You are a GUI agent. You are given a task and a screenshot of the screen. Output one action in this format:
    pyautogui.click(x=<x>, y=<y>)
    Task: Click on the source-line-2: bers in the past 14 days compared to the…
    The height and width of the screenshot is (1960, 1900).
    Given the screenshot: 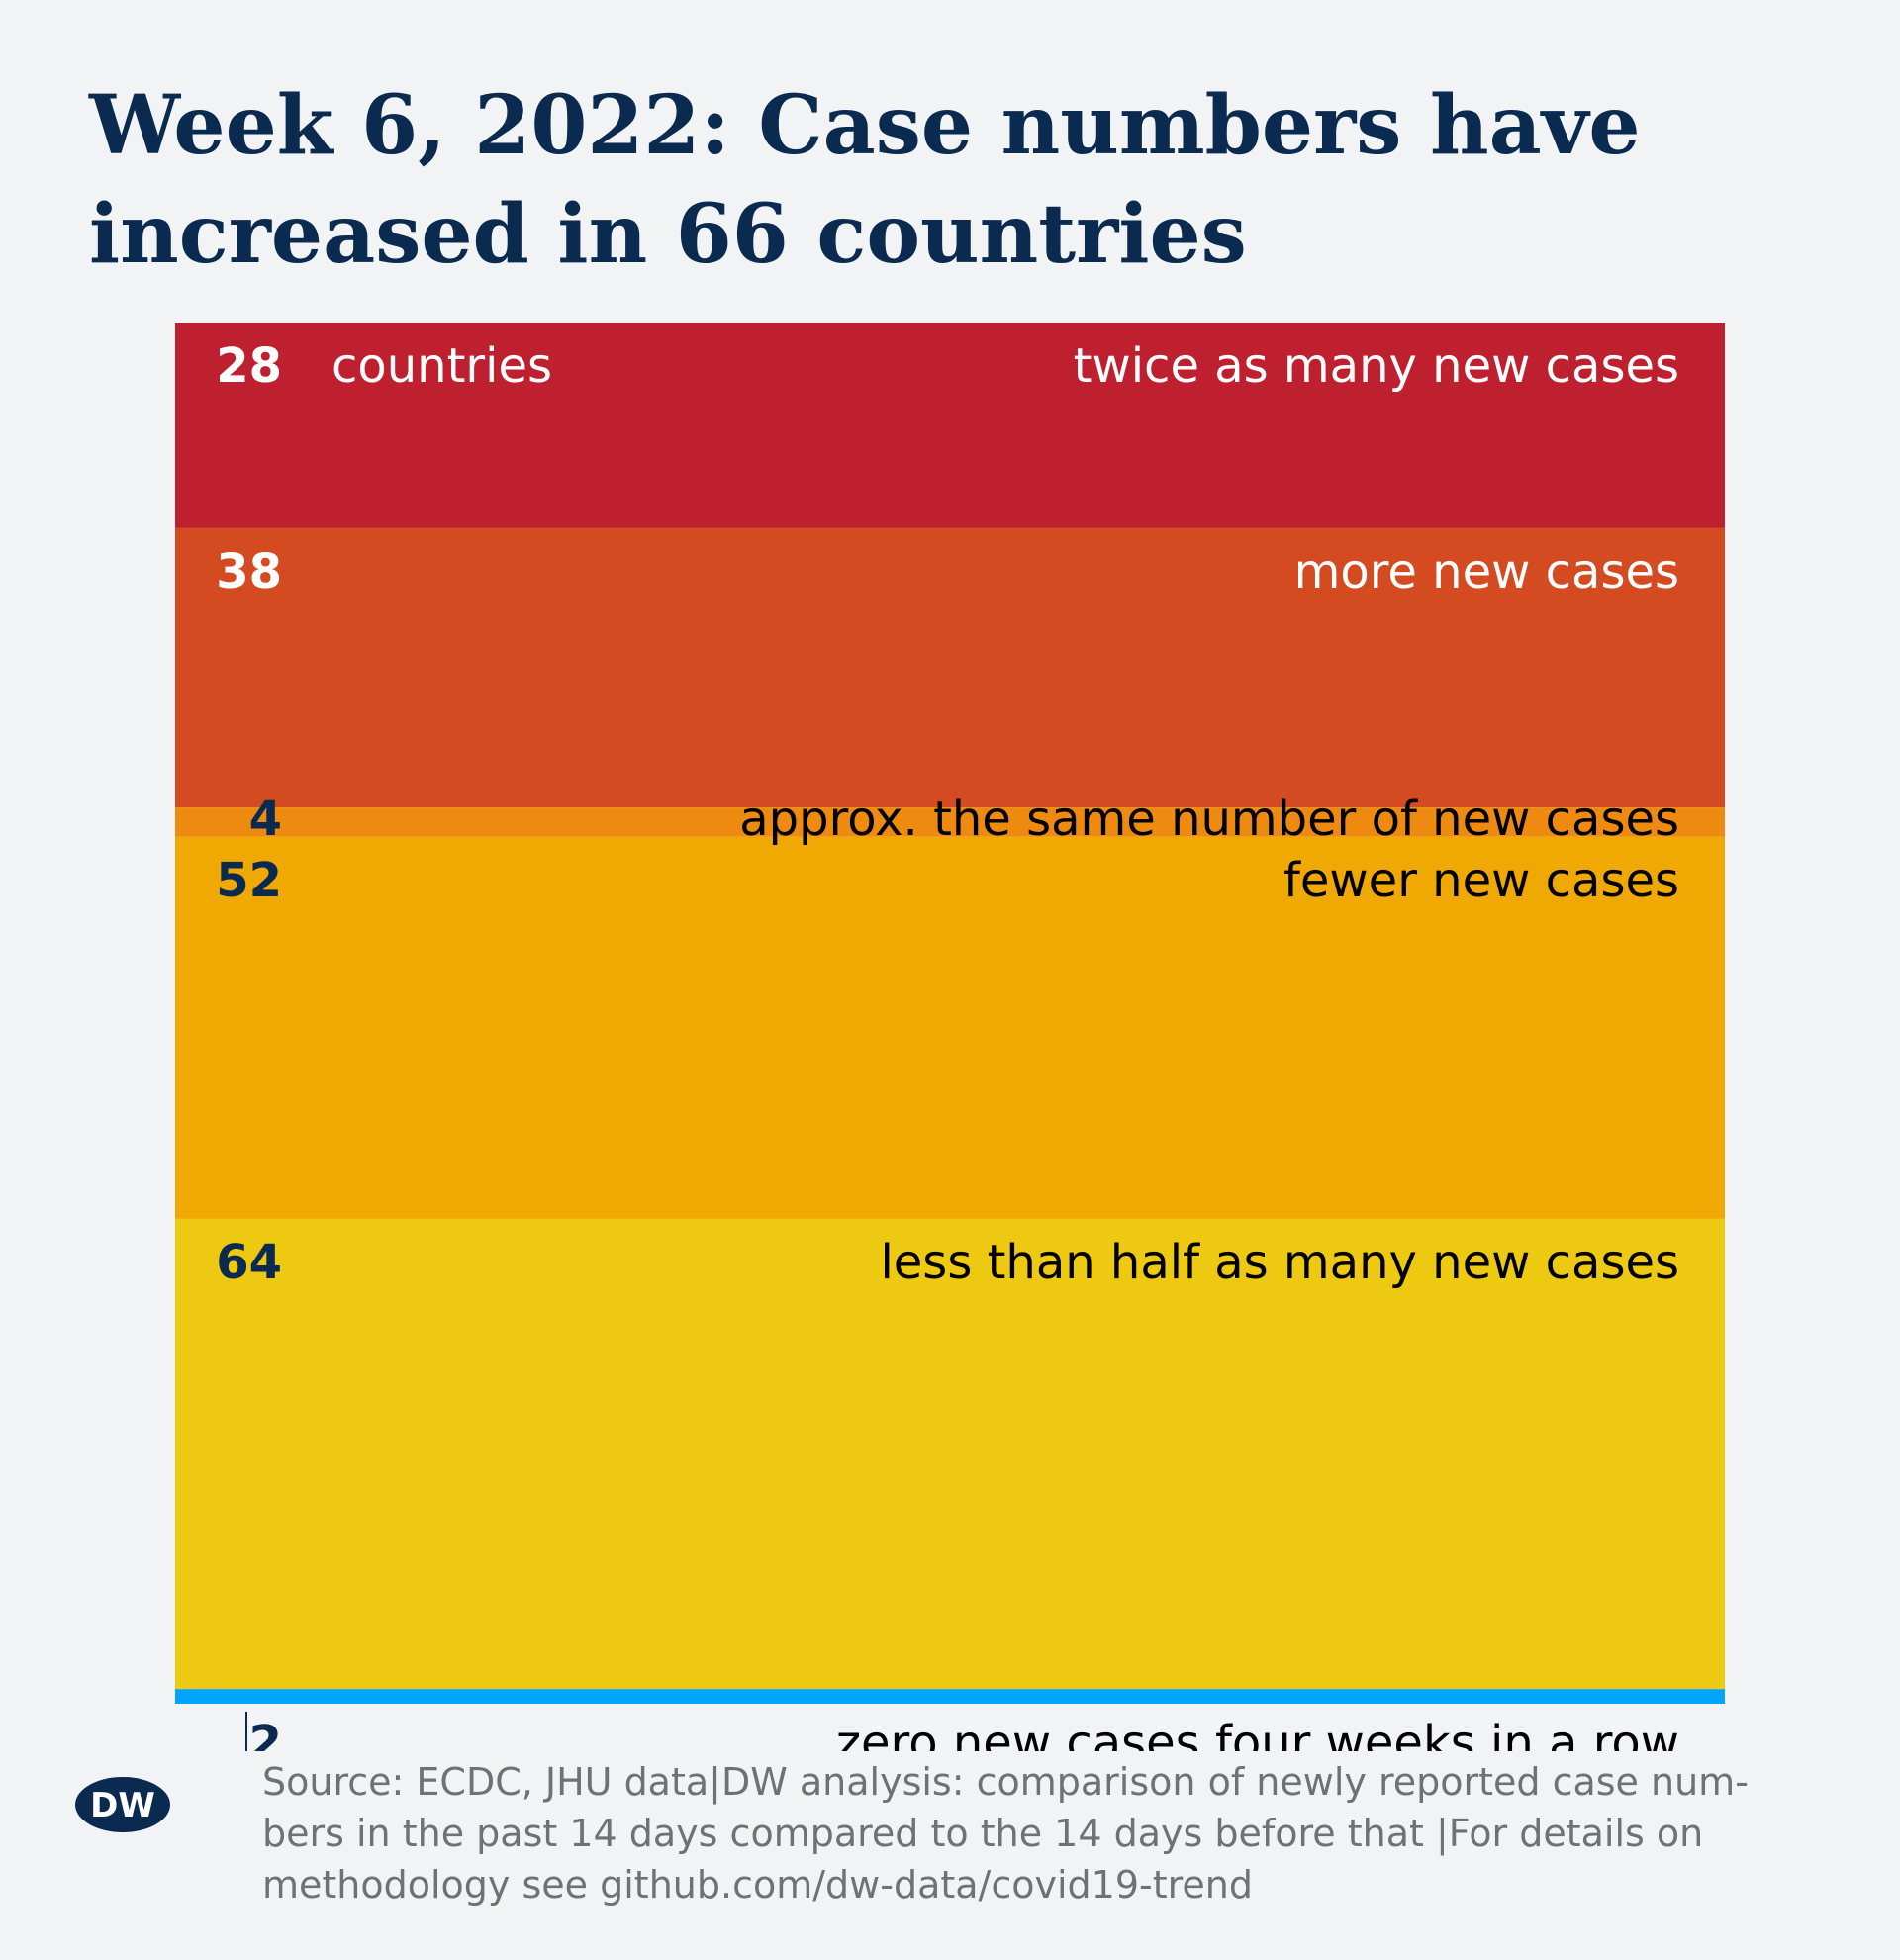 What is the action you would take?
    pyautogui.click(x=983, y=1833)
    